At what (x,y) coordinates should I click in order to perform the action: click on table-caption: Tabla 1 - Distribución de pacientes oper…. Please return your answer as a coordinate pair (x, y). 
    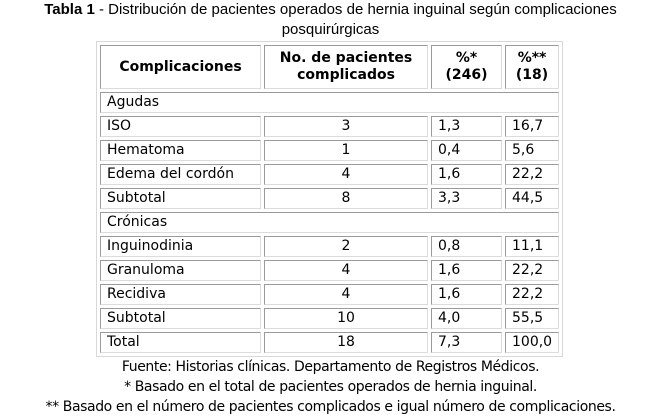
    Looking at the image, I should click on (330, 20).